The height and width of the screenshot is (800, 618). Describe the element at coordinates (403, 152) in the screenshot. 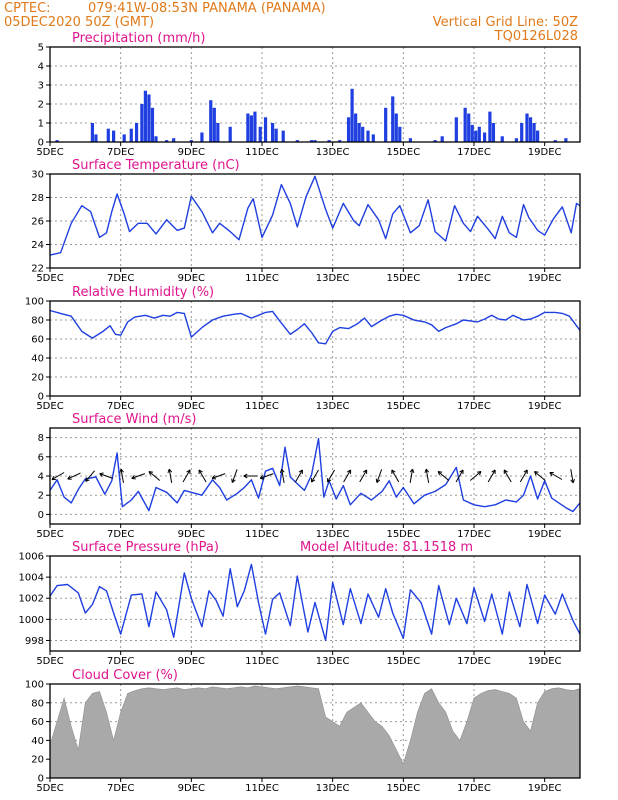

I see `precip-x-tick-label: 15DEC` at that location.